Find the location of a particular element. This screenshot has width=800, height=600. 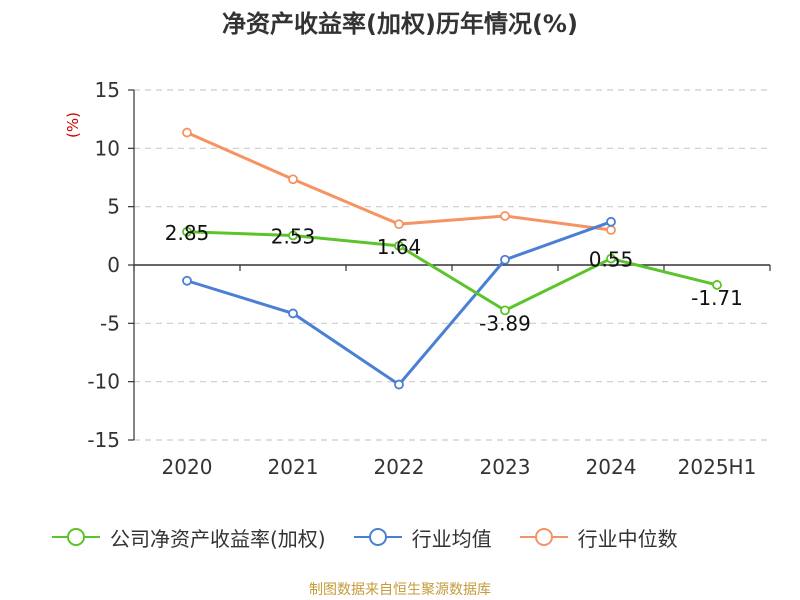

data-label: -3.89 is located at coordinates (505, 323).